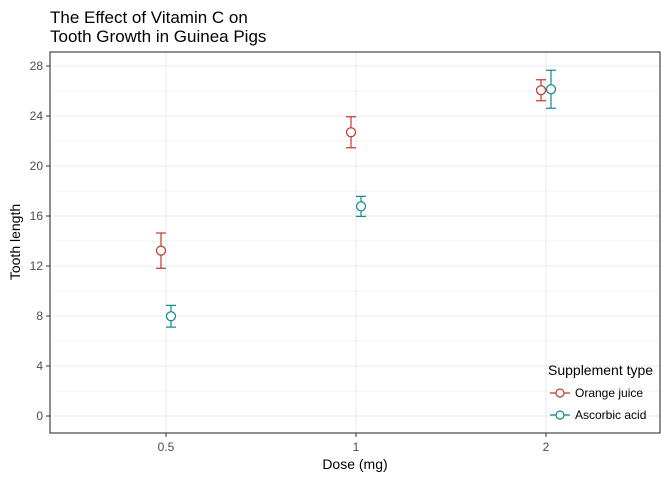 Image resolution: width=672 pixels, height=480 pixels. I want to click on x-tick-label: 1, so click(356, 447).